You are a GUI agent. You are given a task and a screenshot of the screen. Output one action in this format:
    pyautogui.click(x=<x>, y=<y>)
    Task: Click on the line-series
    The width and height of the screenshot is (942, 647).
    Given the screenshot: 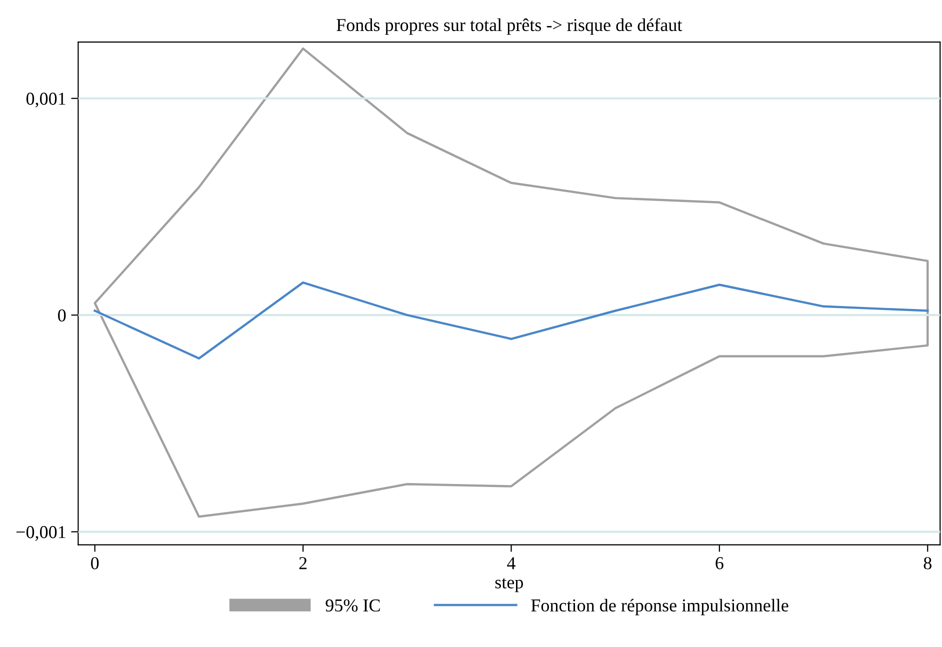 What is the action you would take?
    pyautogui.click(x=511, y=320)
    